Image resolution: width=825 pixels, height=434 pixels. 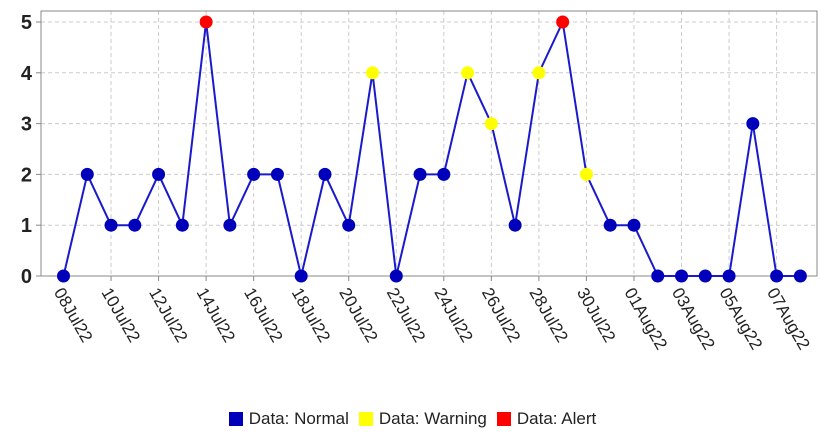 What do you see at coordinates (26, 125) in the screenshot?
I see `y-tick-label: 3` at bounding box center [26, 125].